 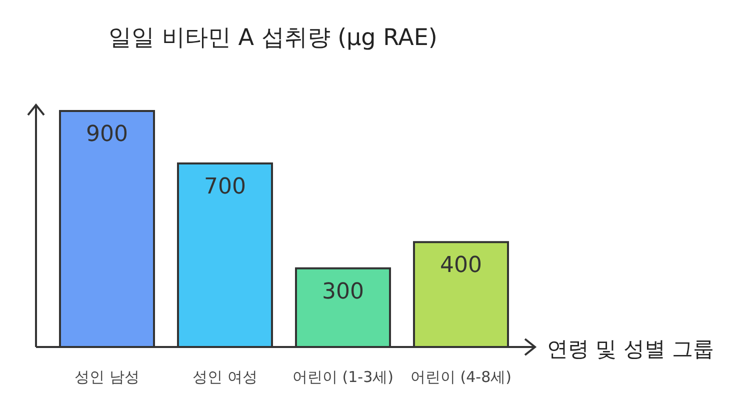 I want to click on x-tick-label: 어린이 (4-8세), so click(x=461, y=377).